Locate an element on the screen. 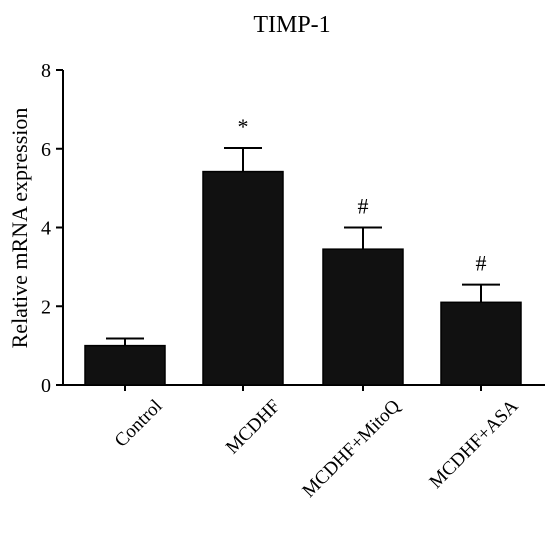 The width and height of the screenshot is (550, 545). y-tick-label: 8 is located at coordinates (46, 71).